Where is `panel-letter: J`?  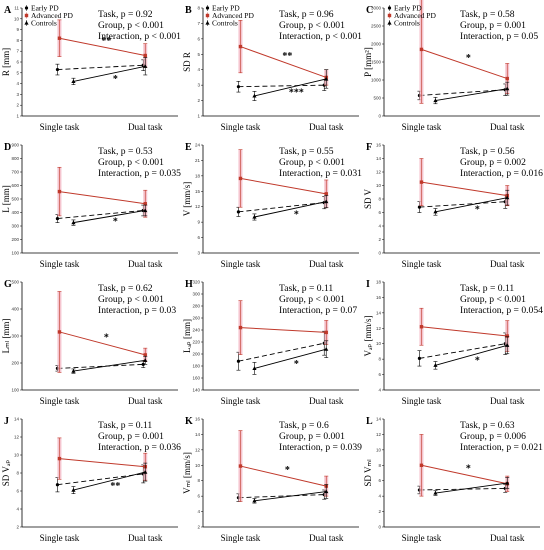 panel-letter: J is located at coordinates (6, 421).